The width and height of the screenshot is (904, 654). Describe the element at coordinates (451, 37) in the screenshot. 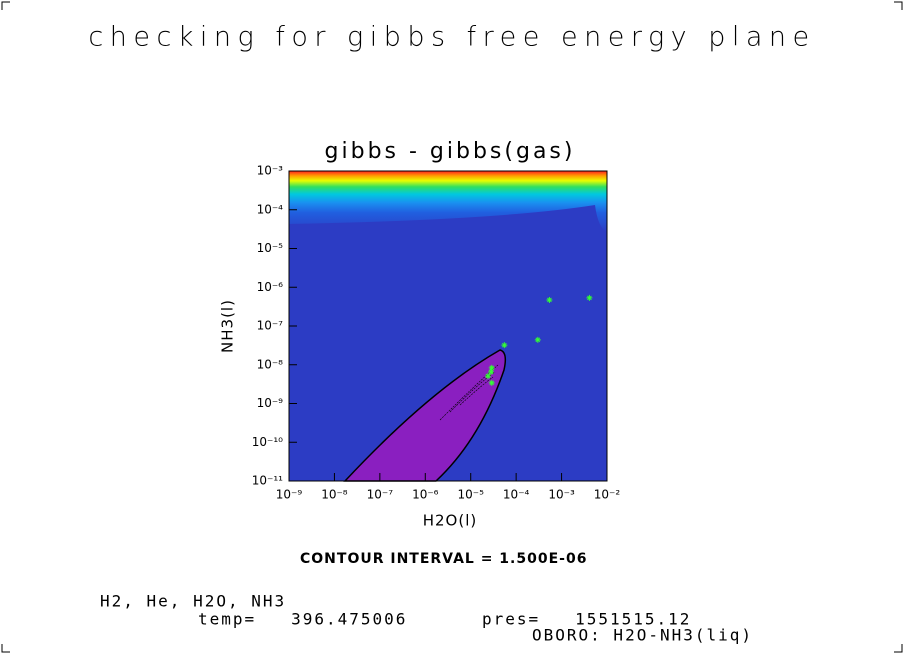

I see `chart-title: checking for gibbs free energy plane` at that location.